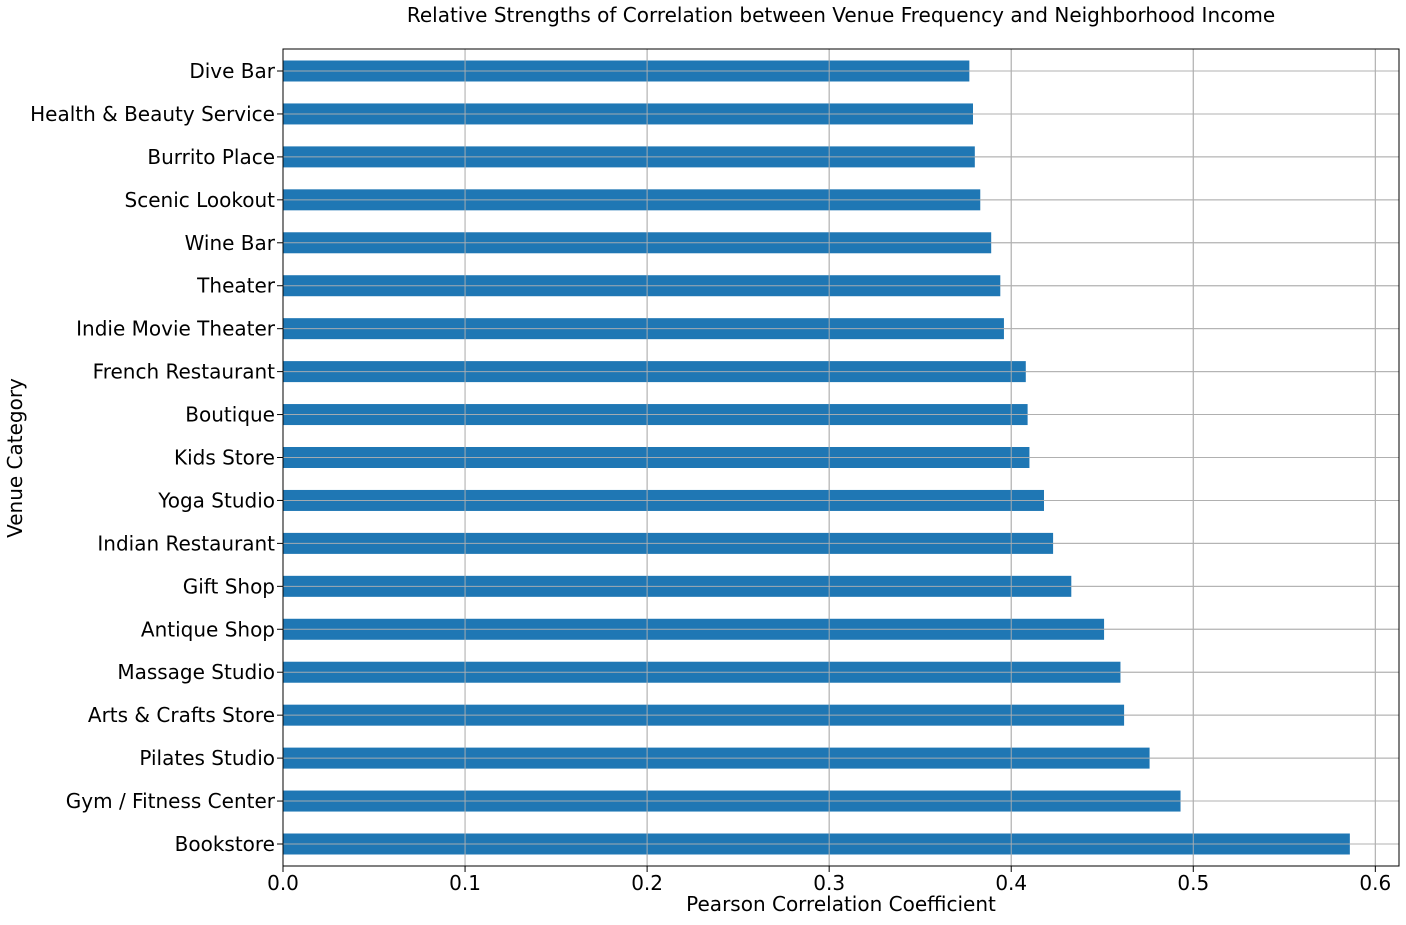  What do you see at coordinates (152, 114) in the screenshot?
I see `y-tick-label: Health & Beauty Service` at bounding box center [152, 114].